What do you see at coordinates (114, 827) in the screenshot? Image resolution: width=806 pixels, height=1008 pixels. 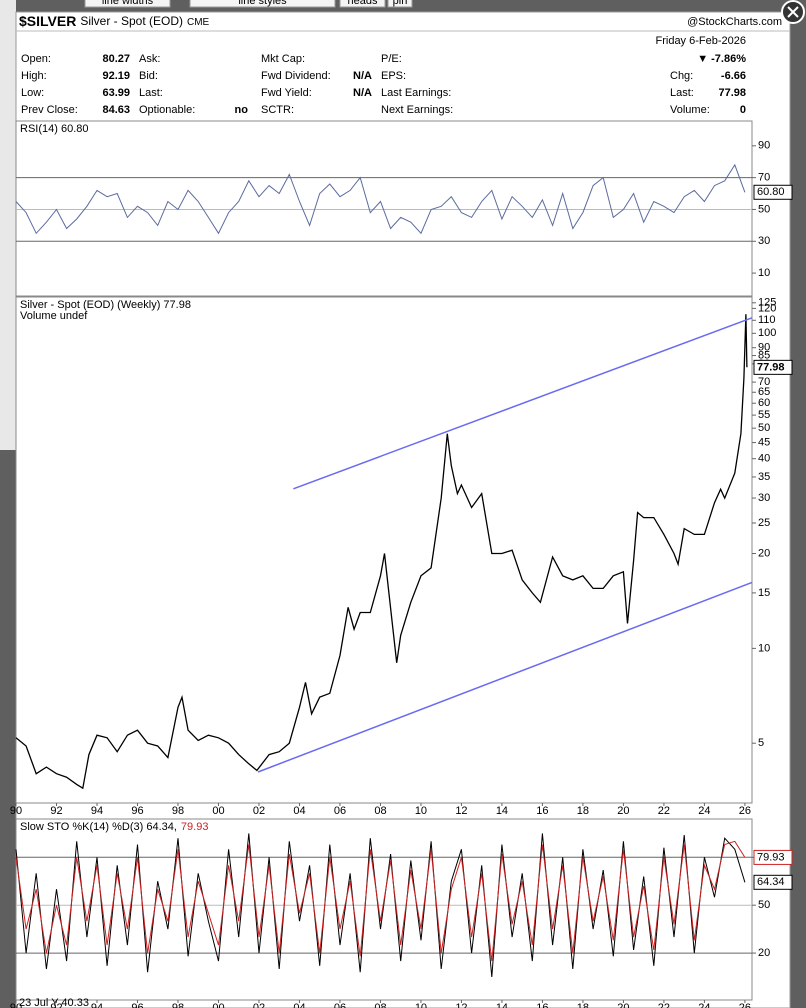 I see `panel-title: Slow STO %K(14) %D(3) 64.34, 79.93` at bounding box center [114, 827].